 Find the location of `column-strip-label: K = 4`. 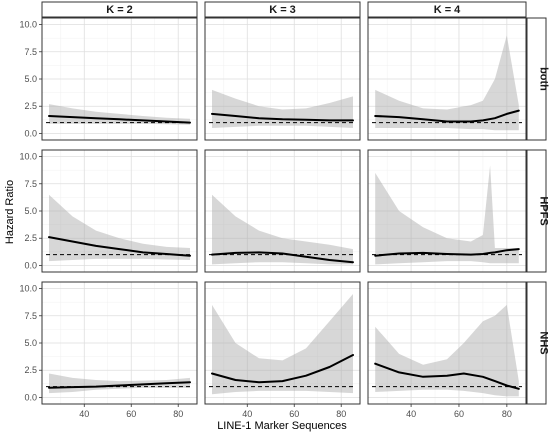

column-strip-label: K = 4 is located at coordinates (447, 10).